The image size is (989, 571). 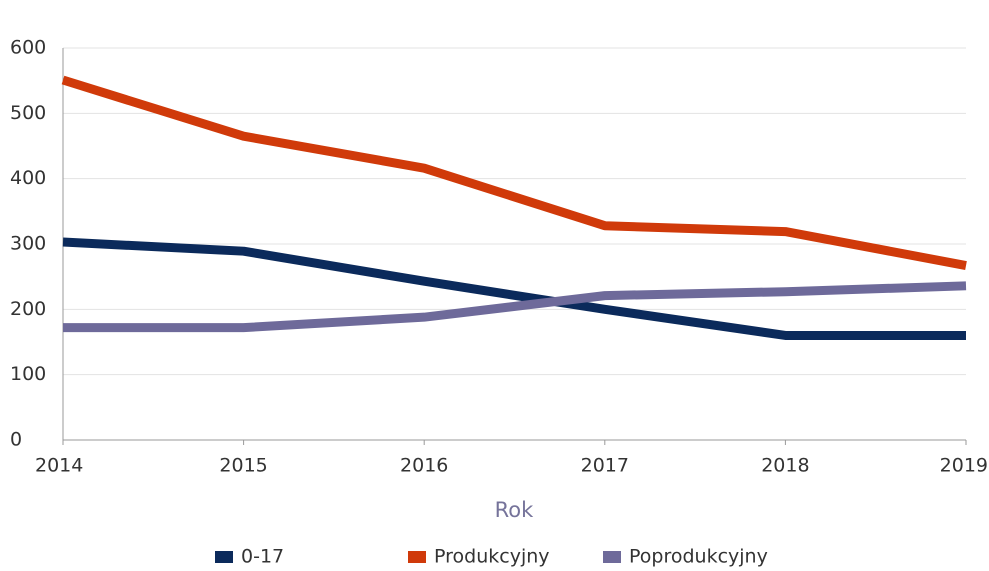 What do you see at coordinates (605, 466) in the screenshot?
I see `x-tick-label: 2017` at bounding box center [605, 466].